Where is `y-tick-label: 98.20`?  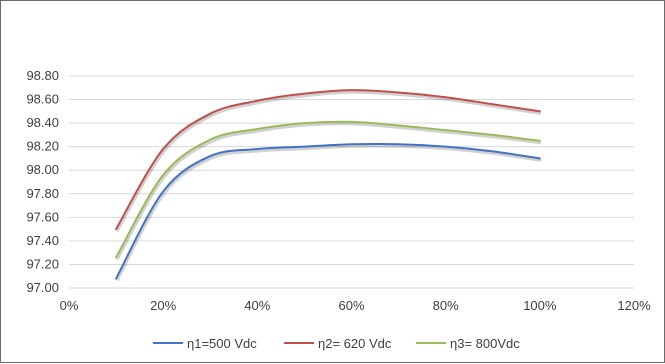
y-tick-label: 98.20 is located at coordinates (42, 146).